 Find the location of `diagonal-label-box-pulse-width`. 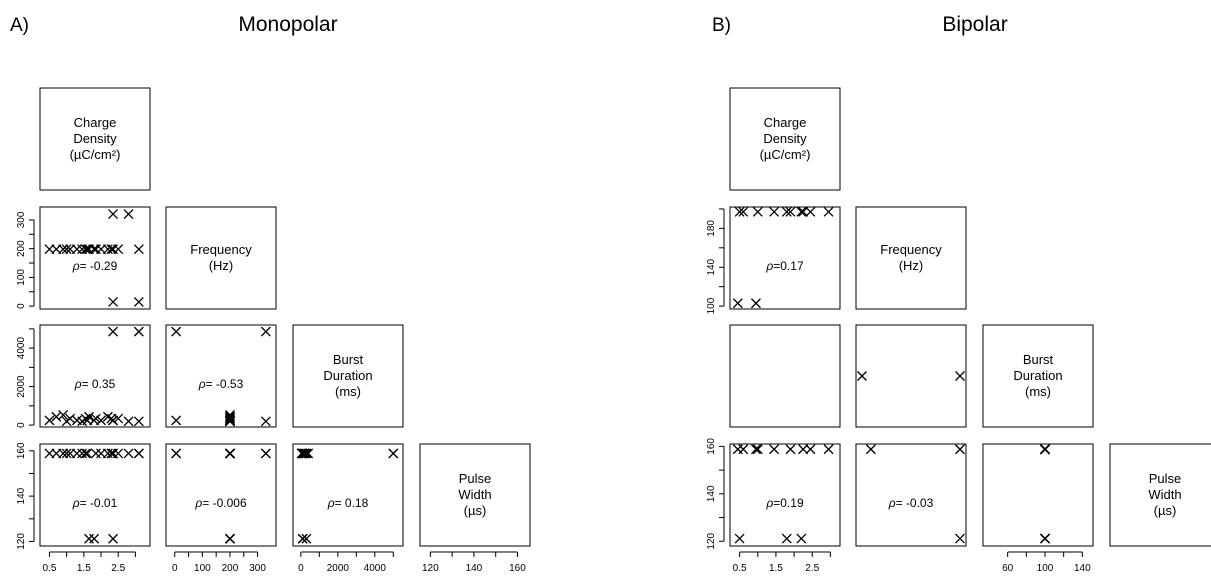

diagonal-label-box-pulse-width is located at coordinates (1160, 495).